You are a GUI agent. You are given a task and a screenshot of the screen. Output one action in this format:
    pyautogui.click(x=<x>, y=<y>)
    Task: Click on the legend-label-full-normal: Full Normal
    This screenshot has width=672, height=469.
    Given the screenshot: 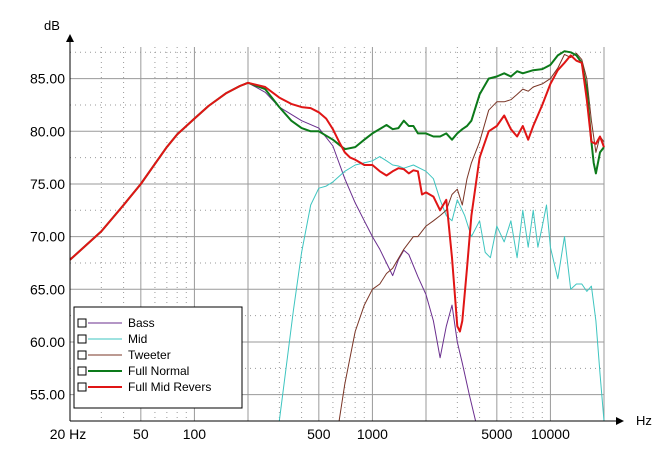 What is the action you would take?
    pyautogui.click(x=158, y=371)
    